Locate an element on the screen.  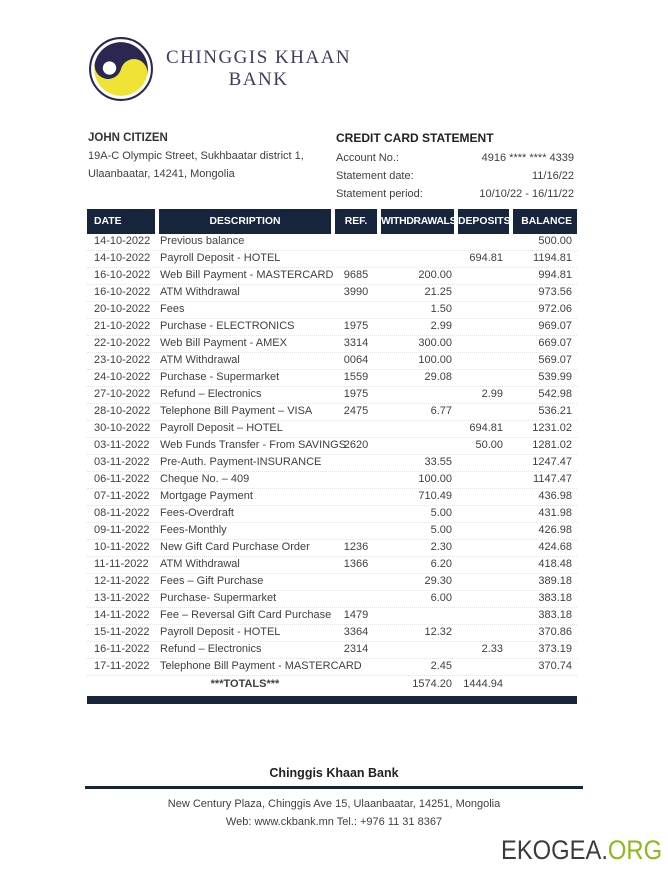
header-ref: REF. is located at coordinates (356, 221).